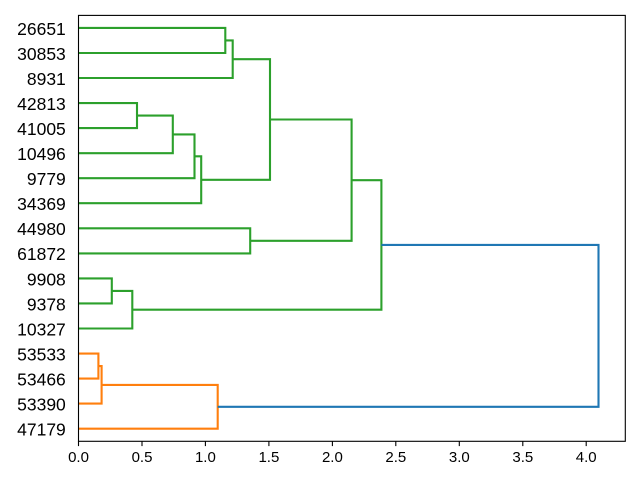 The image size is (640, 480). What do you see at coordinates (41, 204) in the screenshot?
I see `svg-text: 34369` at bounding box center [41, 204].